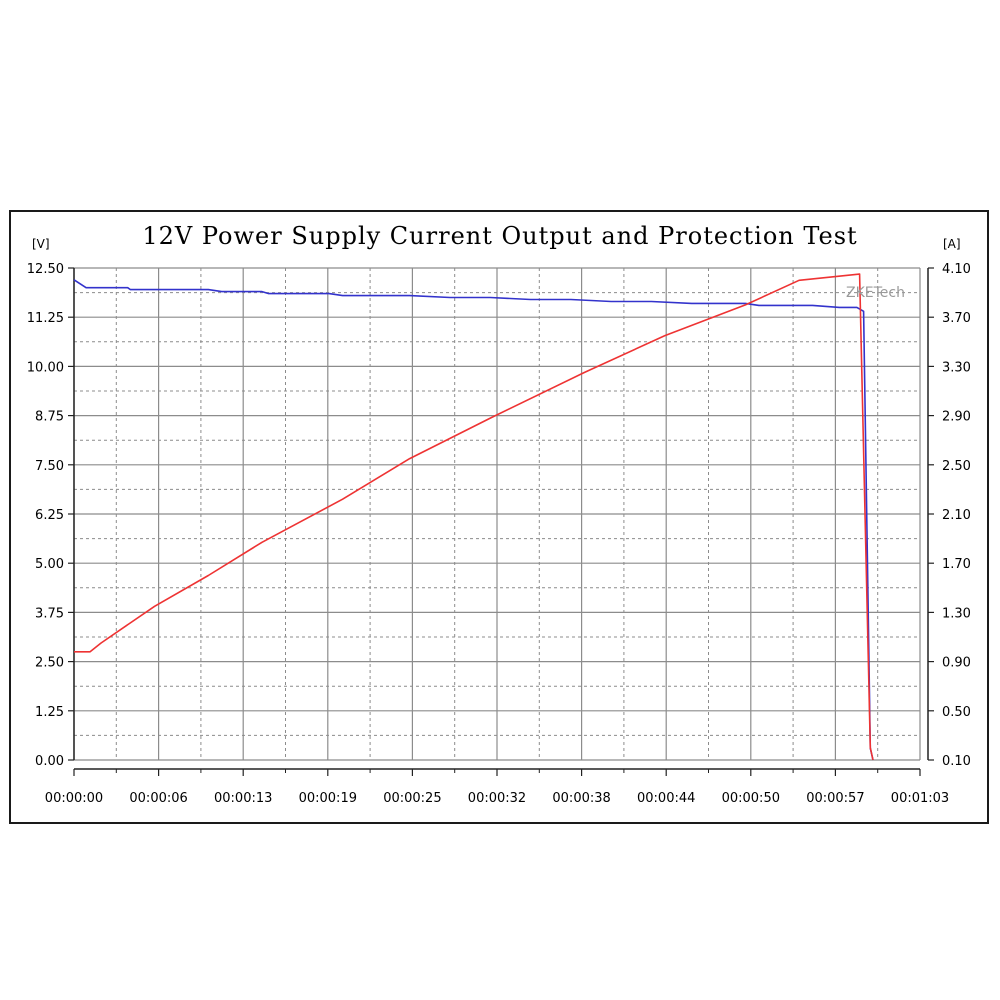  Describe the element at coordinates (956, 663) in the screenshot. I see `right-axis-tick-label: 0.90` at that location.